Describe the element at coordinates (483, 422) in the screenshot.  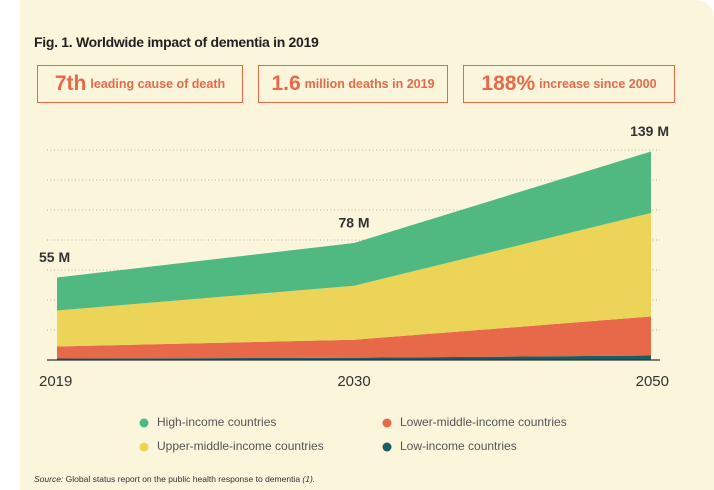
I see `legend-label: Lower-middle-income countries` at that location.